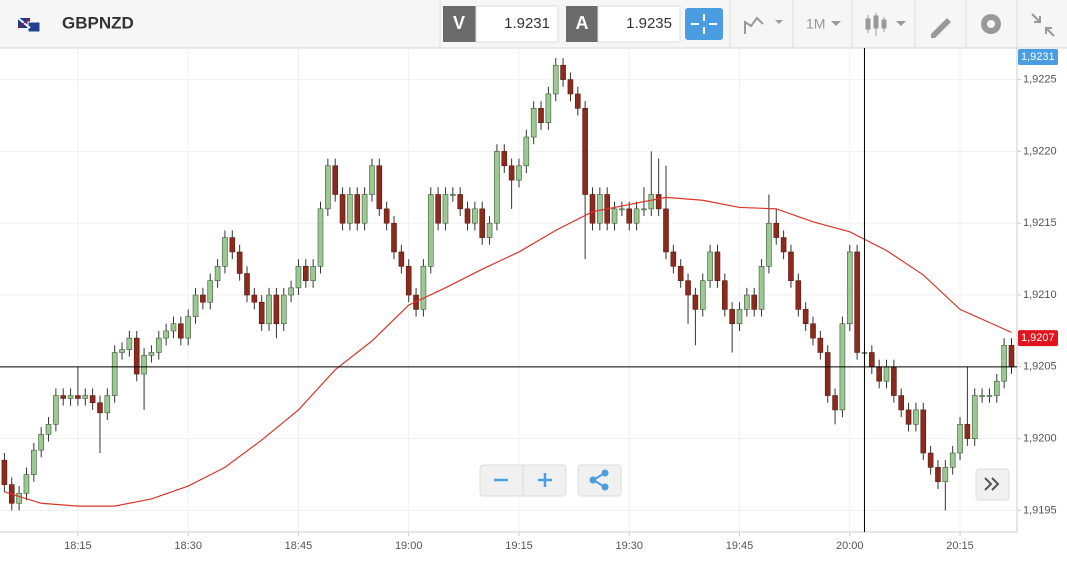 The image size is (1067, 564). I want to click on timeframe: 1M, so click(815, 24).